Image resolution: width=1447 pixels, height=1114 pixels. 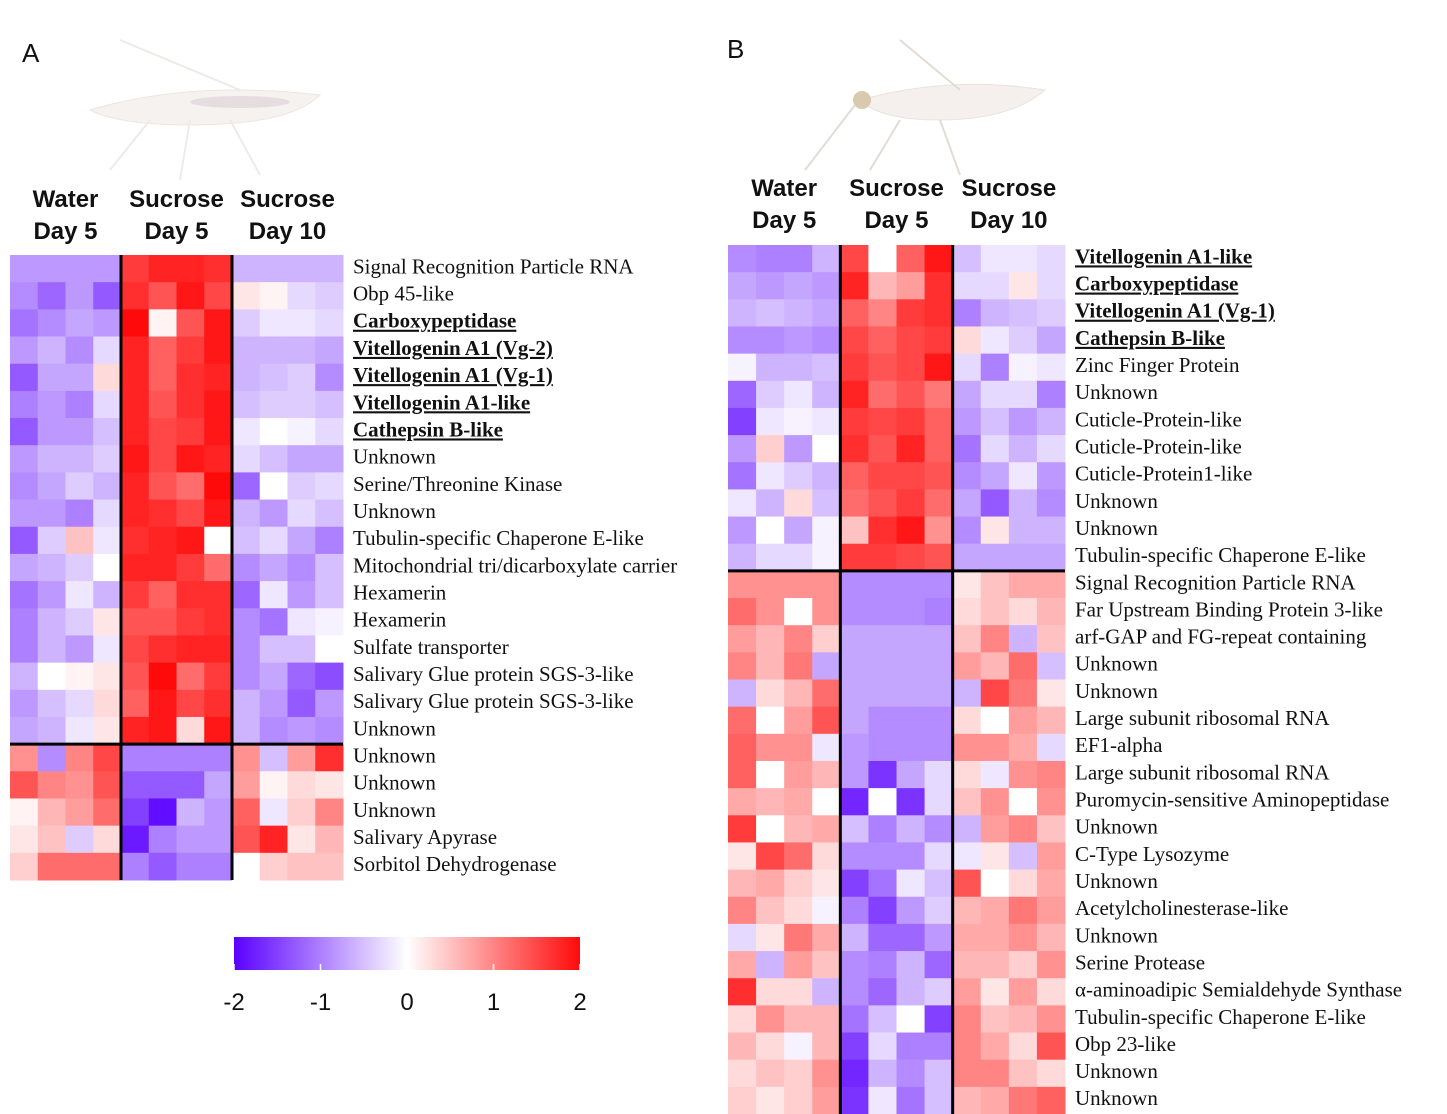 I want to click on row-label: Carboxypeptidase, so click(x=1156, y=284).